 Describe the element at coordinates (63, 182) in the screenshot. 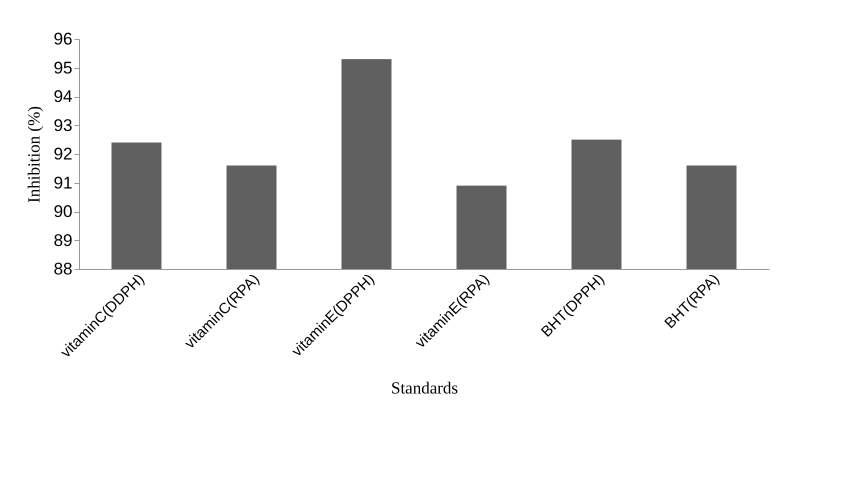

I see `y-tick-label: 91` at that location.